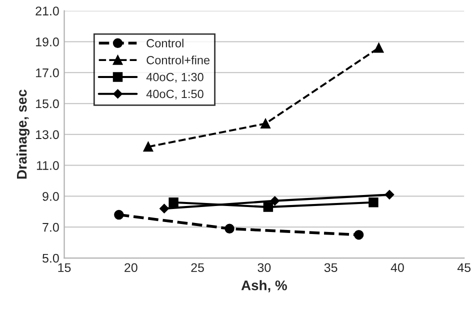 This screenshot has width=476, height=309. Describe the element at coordinates (264, 267) in the screenshot. I see `x-tick-label: 30` at that location.